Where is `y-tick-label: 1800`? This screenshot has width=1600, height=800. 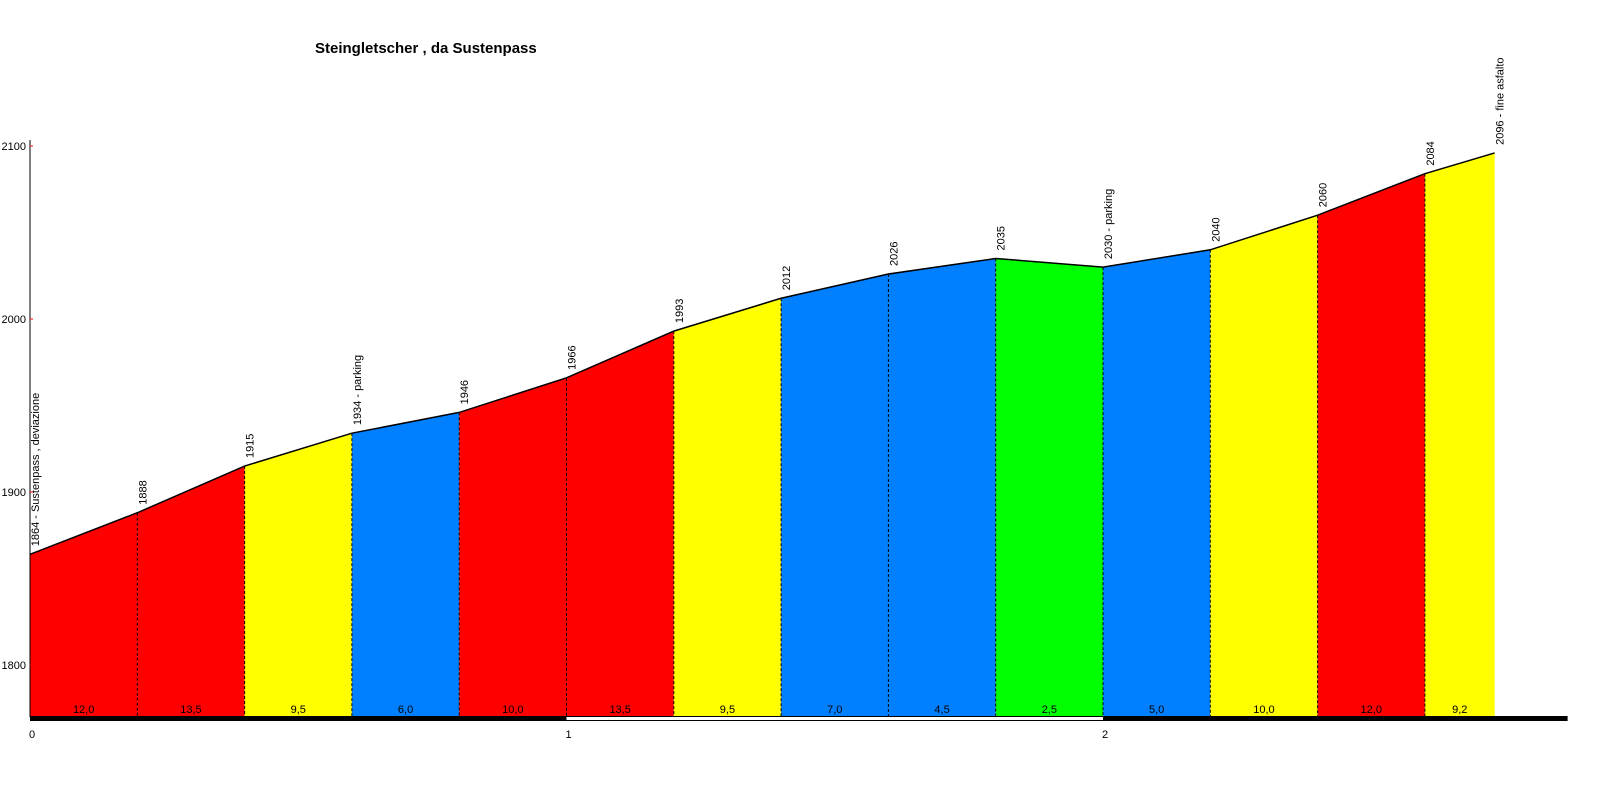
y-tick-label: 1800 is located at coordinates (14, 666).